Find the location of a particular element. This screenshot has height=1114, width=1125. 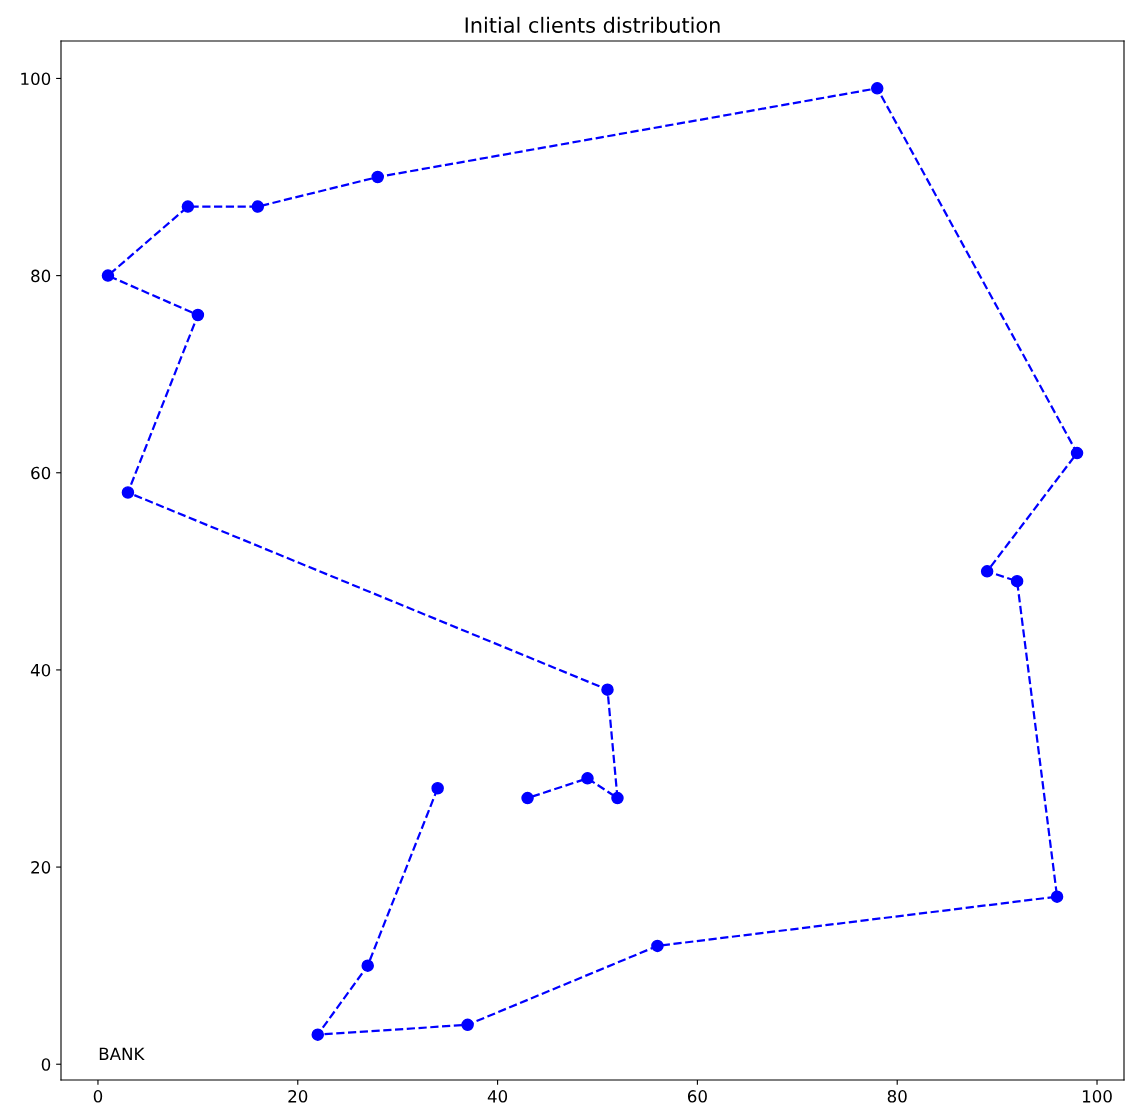

x-tick-label: 80 is located at coordinates (897, 1096).